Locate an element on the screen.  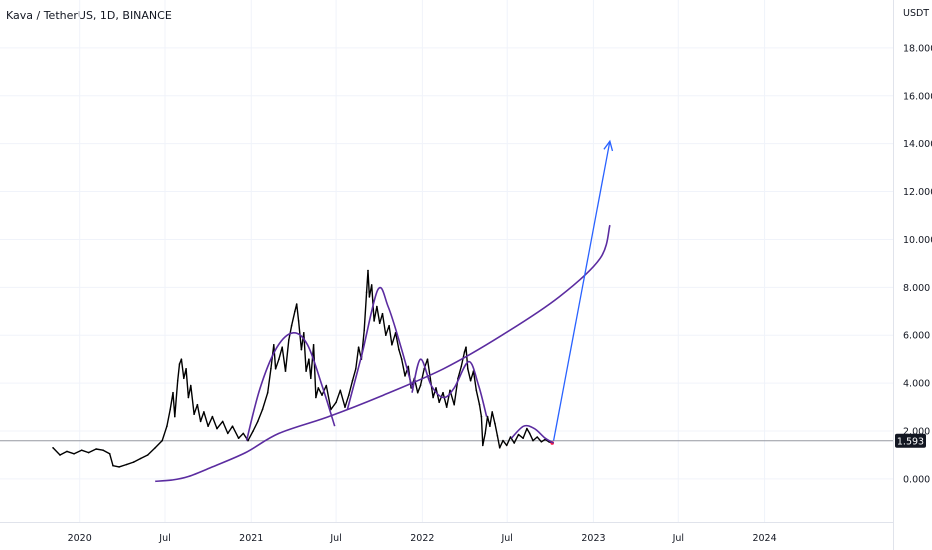
y-tick-label: 0.000 is located at coordinates (916, 479).